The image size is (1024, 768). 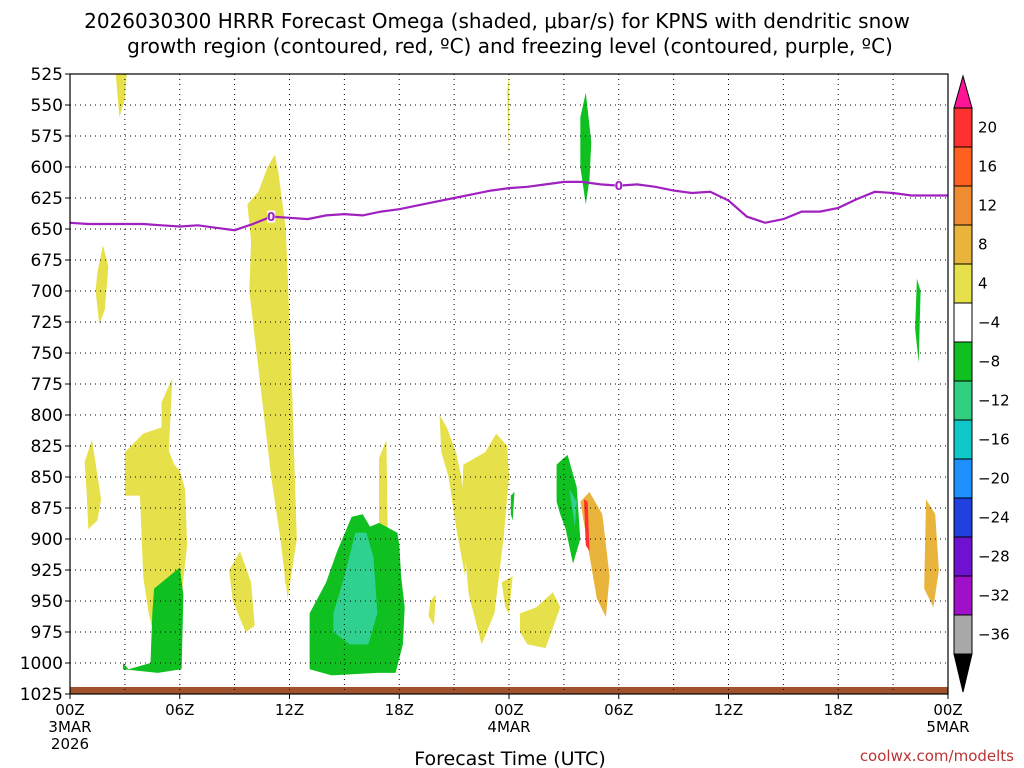 I want to click on colorbar-label: −12, so click(x=994, y=401).